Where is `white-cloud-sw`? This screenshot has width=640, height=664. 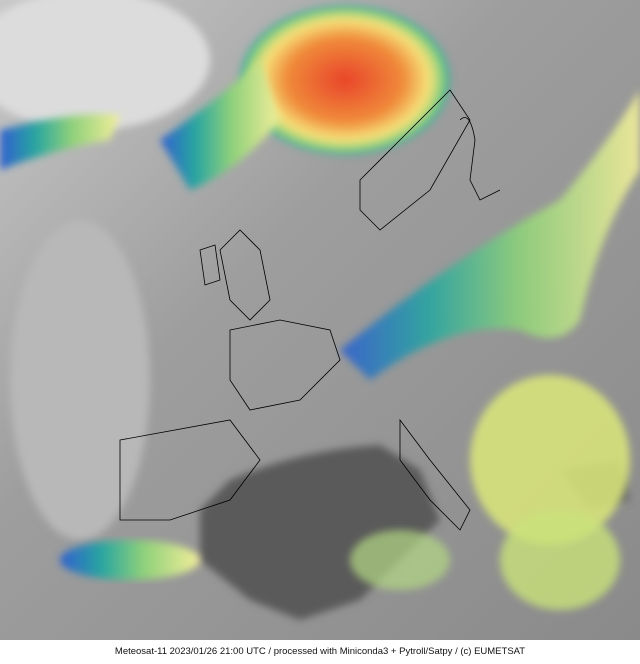 white-cloud-sw is located at coordinates (80, 380).